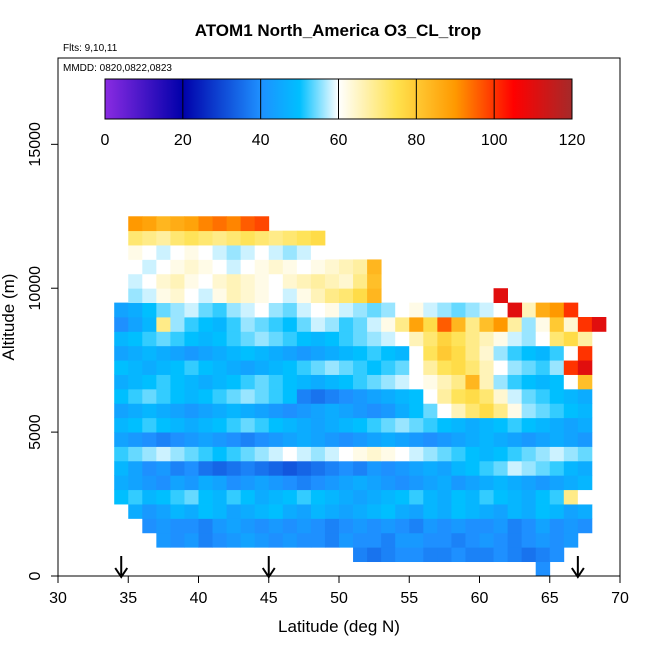  I want to click on x-tick-label: 60, so click(480, 598).